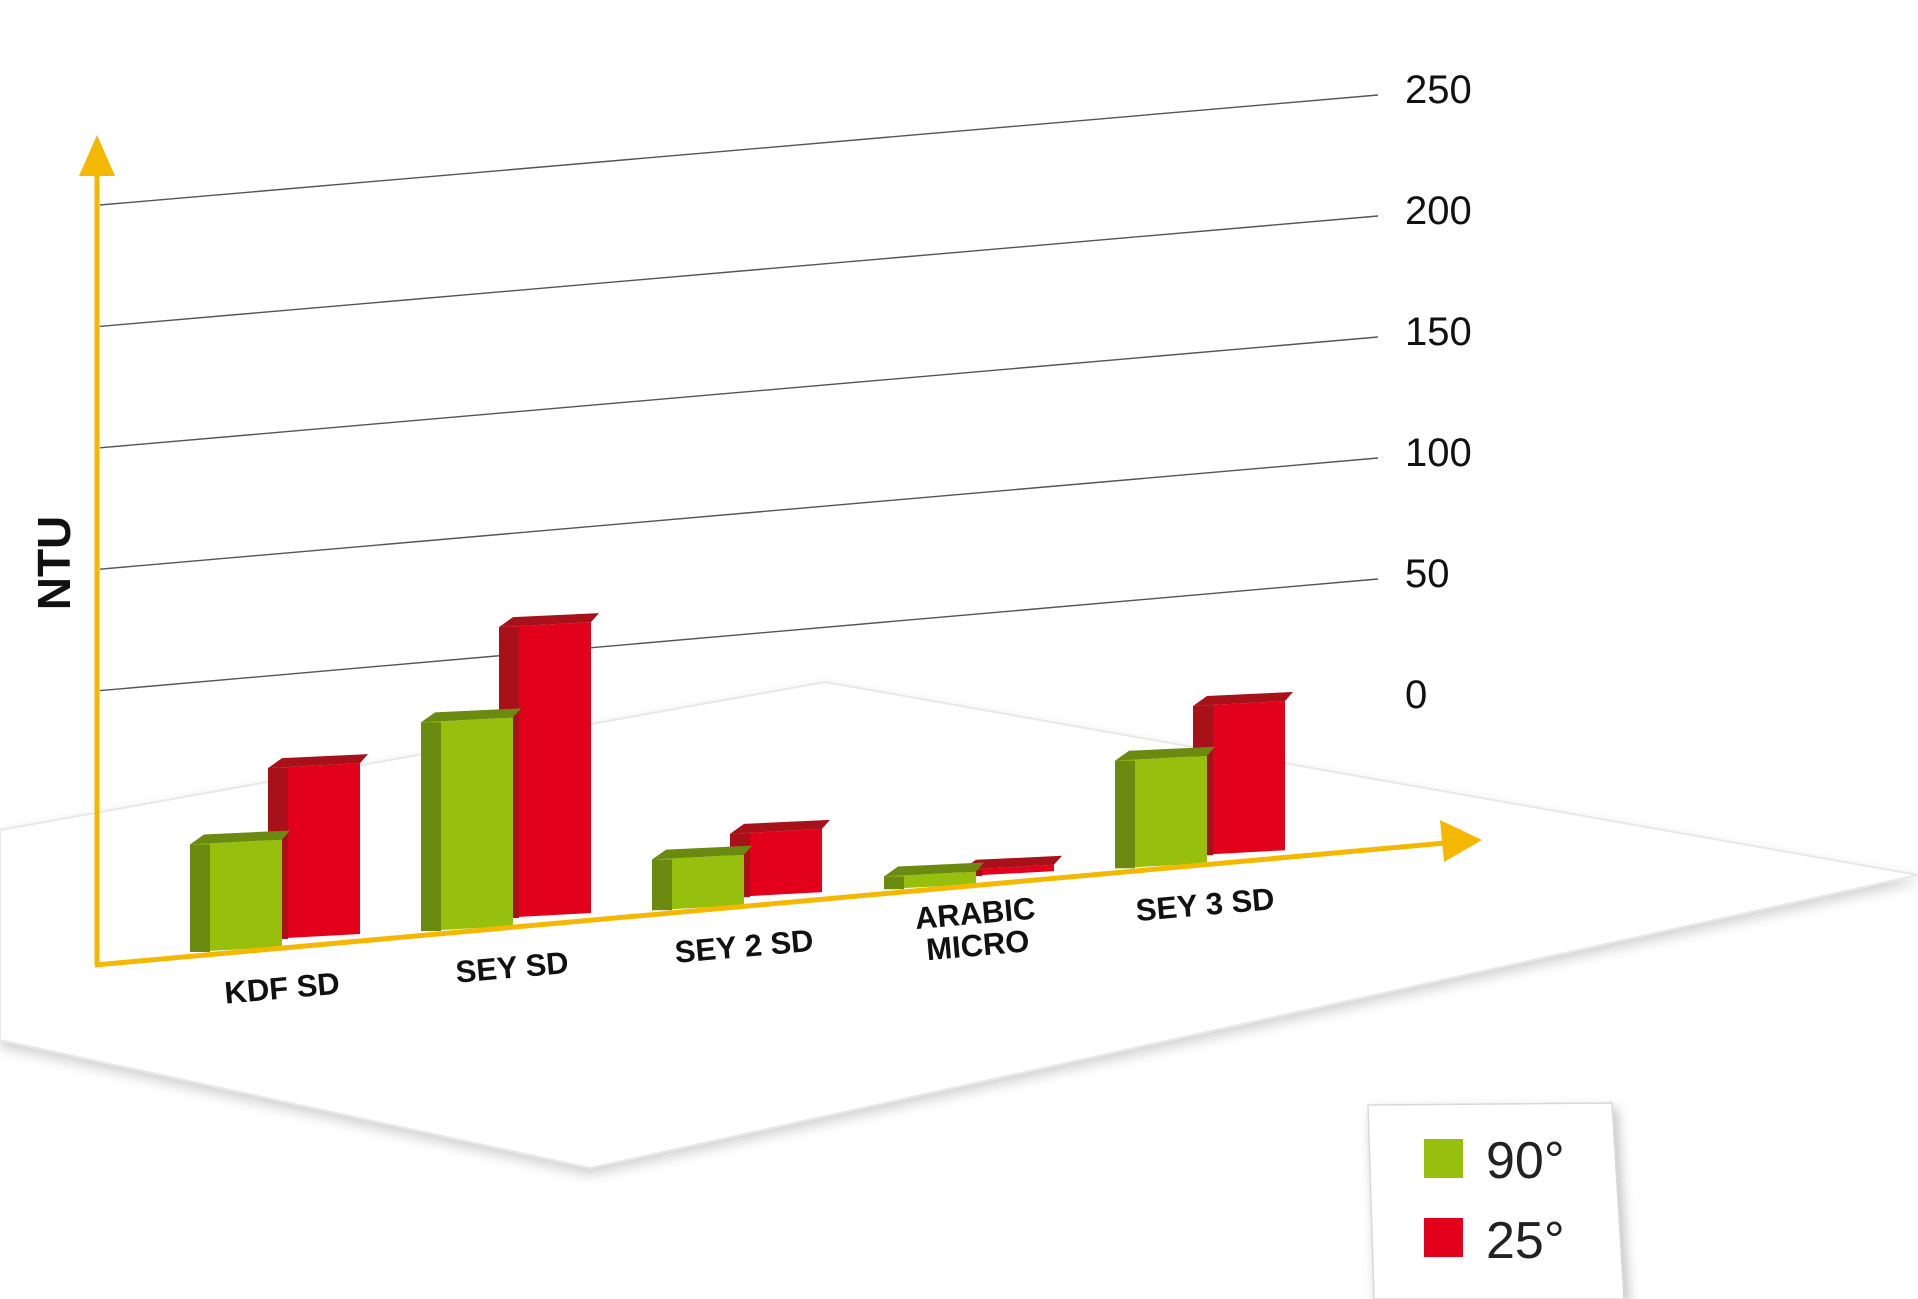 The width and height of the screenshot is (1918, 1299). Describe the element at coordinates (1525, 1241) in the screenshot. I see `legend-label-25: 25°` at that location.